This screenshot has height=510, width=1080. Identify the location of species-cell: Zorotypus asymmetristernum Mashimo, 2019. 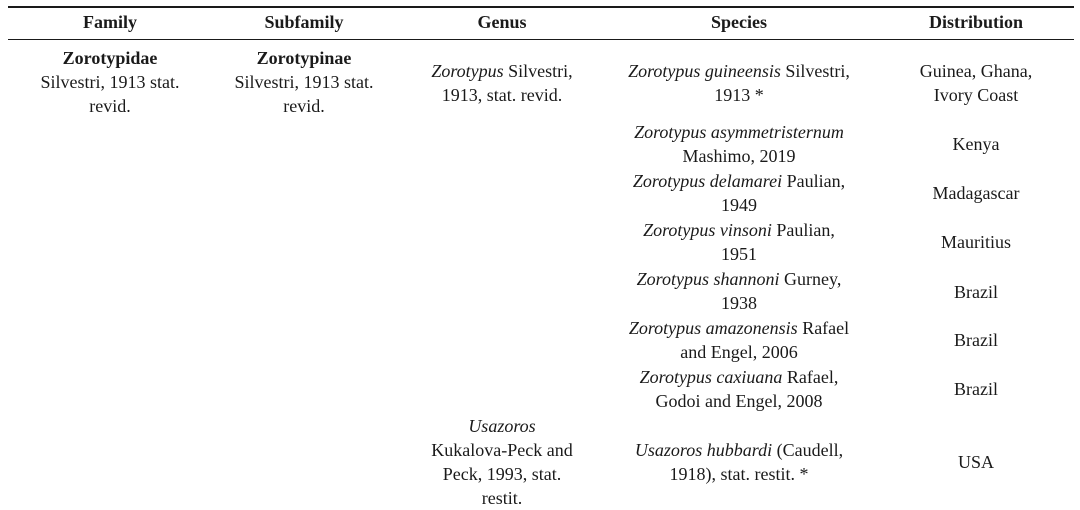
(739, 144).